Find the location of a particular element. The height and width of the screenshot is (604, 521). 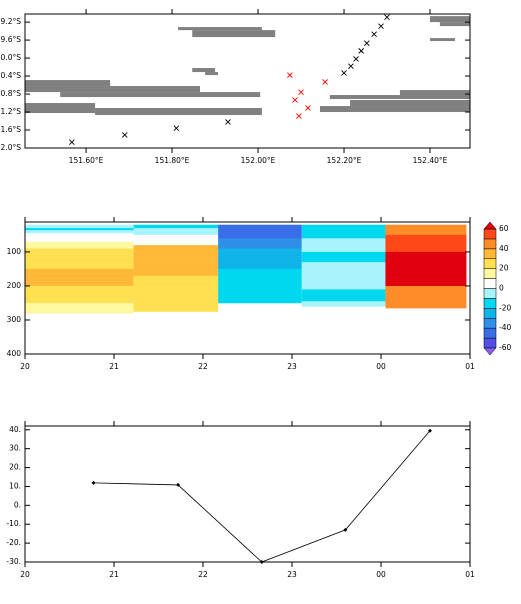

y-tick-label: 10.0°S is located at coordinates (10, 57).